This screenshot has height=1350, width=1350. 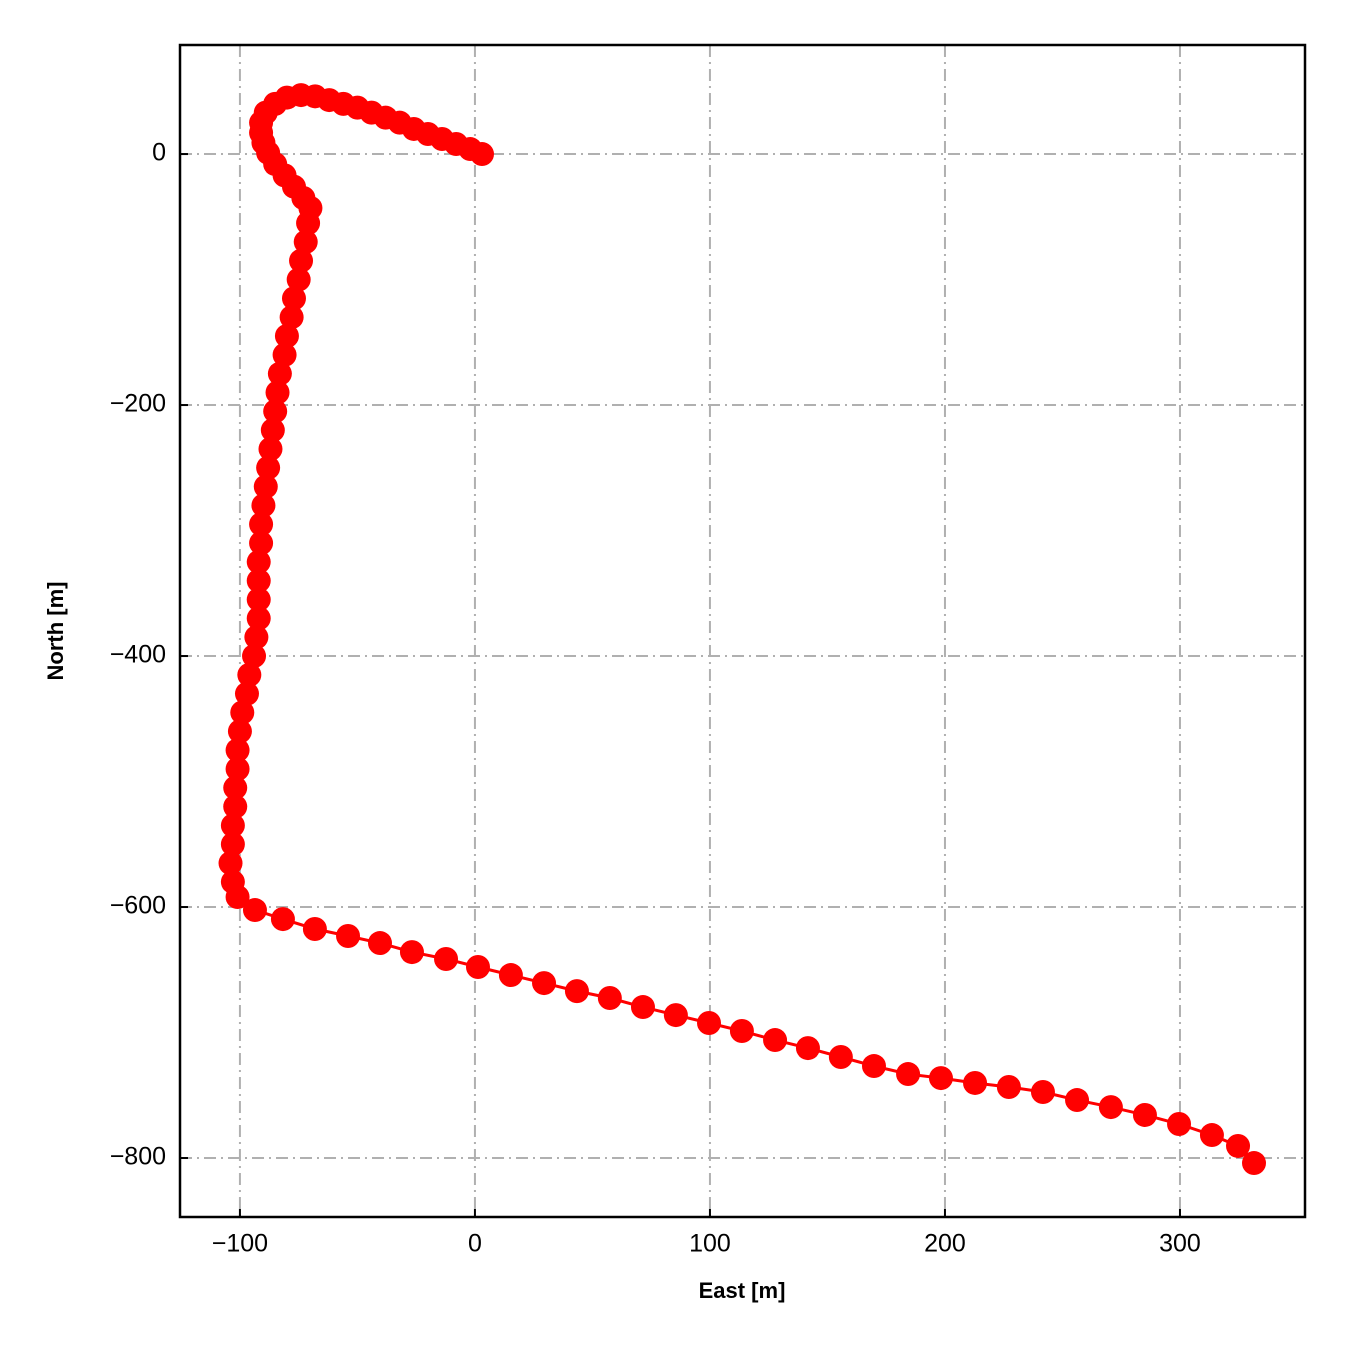 What do you see at coordinates (945, 1244) in the screenshot?
I see `x-tick-label: 200` at bounding box center [945, 1244].